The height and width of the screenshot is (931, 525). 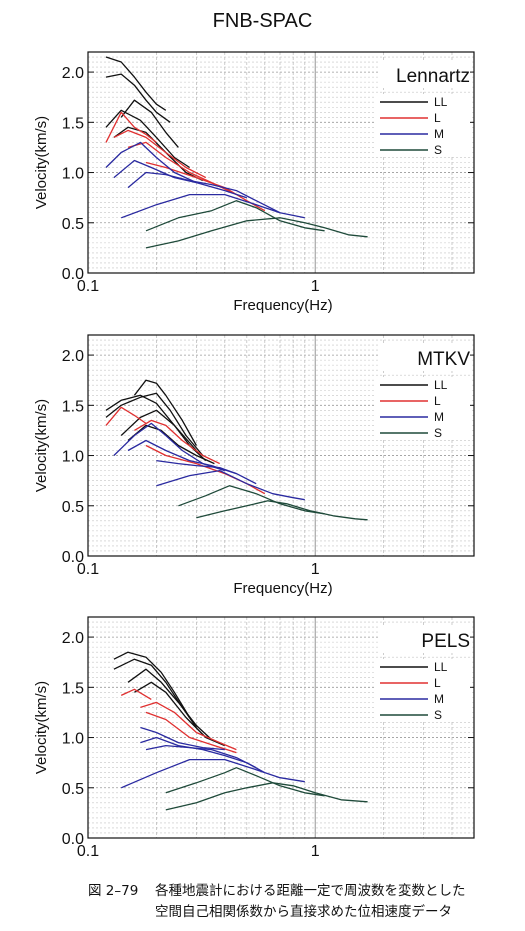 I want to click on figure-title: FNB-SPAC, so click(x=262, y=21).